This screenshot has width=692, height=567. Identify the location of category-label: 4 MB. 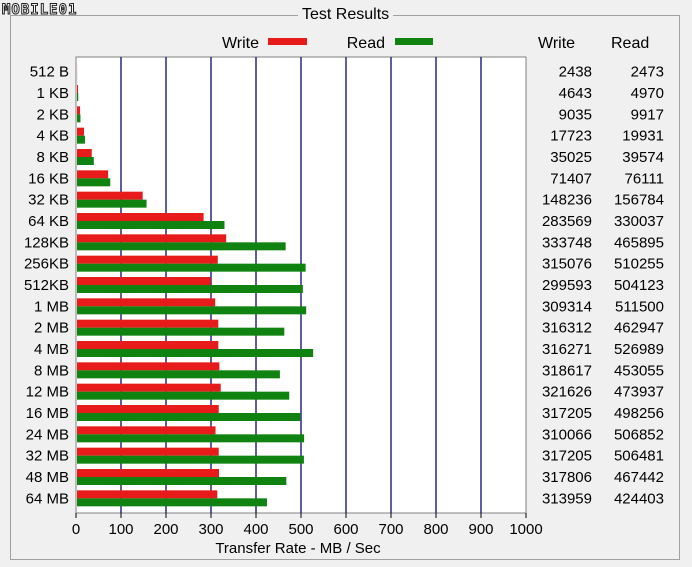
(51, 349).